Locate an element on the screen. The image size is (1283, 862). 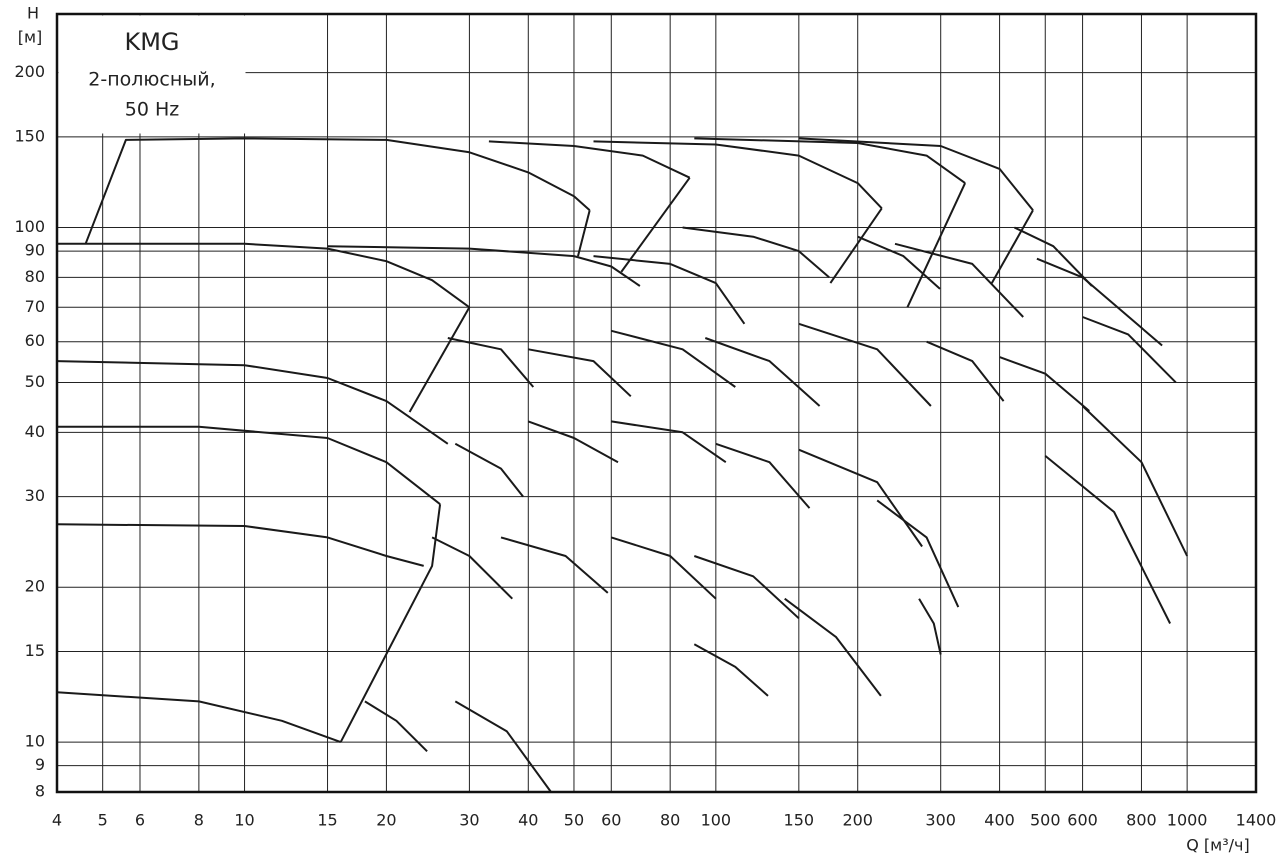
x-tick-label: 200 is located at coordinates (857, 820).